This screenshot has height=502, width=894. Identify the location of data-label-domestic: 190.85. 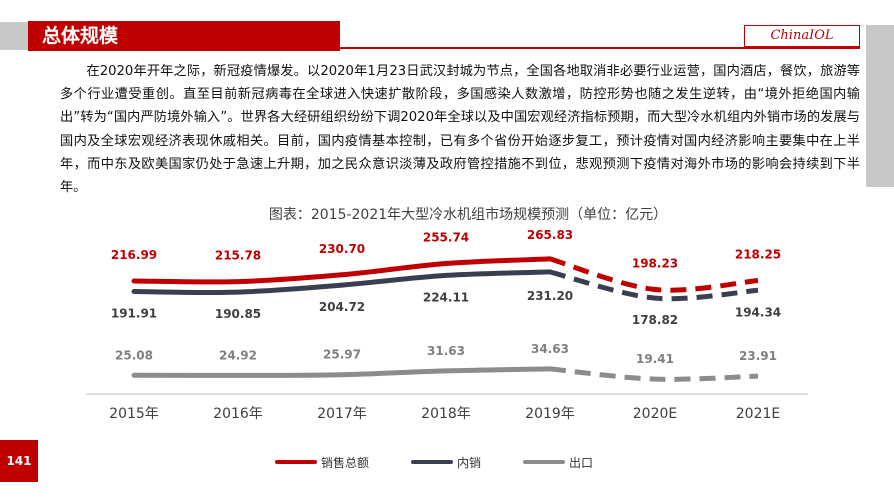
(238, 314).